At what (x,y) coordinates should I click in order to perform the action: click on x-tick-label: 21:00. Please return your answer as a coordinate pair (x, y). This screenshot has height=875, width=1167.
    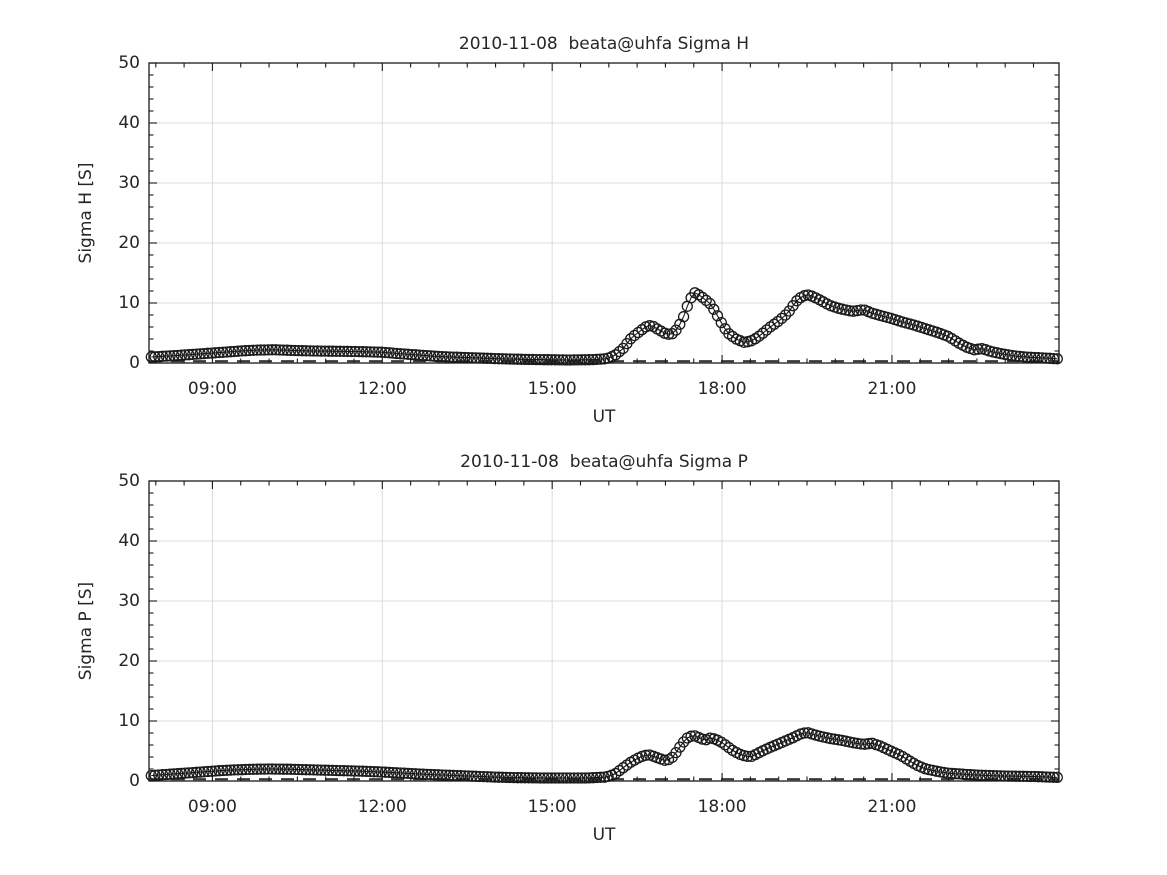
    Looking at the image, I should click on (891, 807).